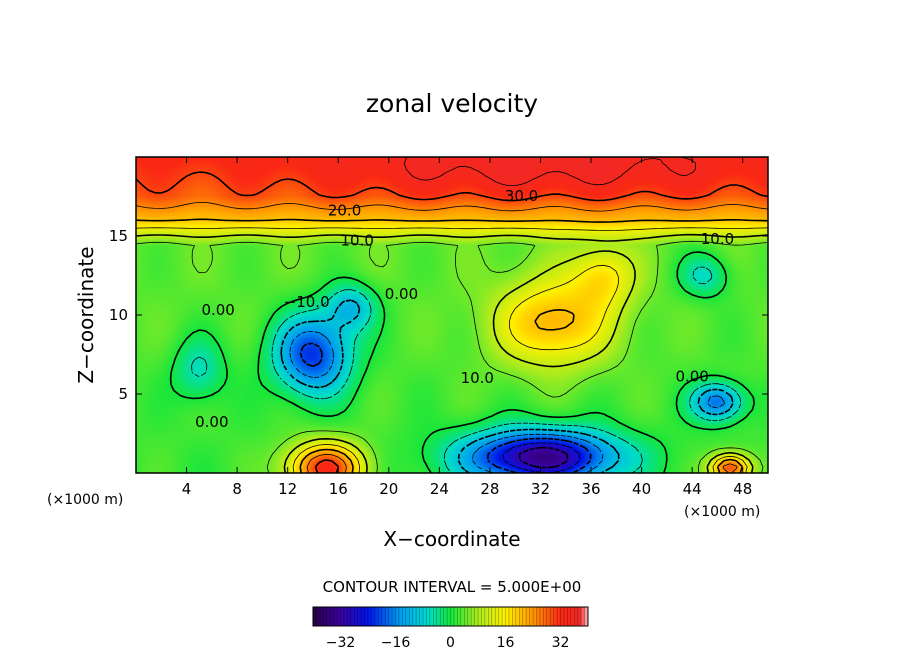 The width and height of the screenshot is (904, 654). Describe the element at coordinates (187, 489) in the screenshot. I see `x-tick-label: 4` at that location.